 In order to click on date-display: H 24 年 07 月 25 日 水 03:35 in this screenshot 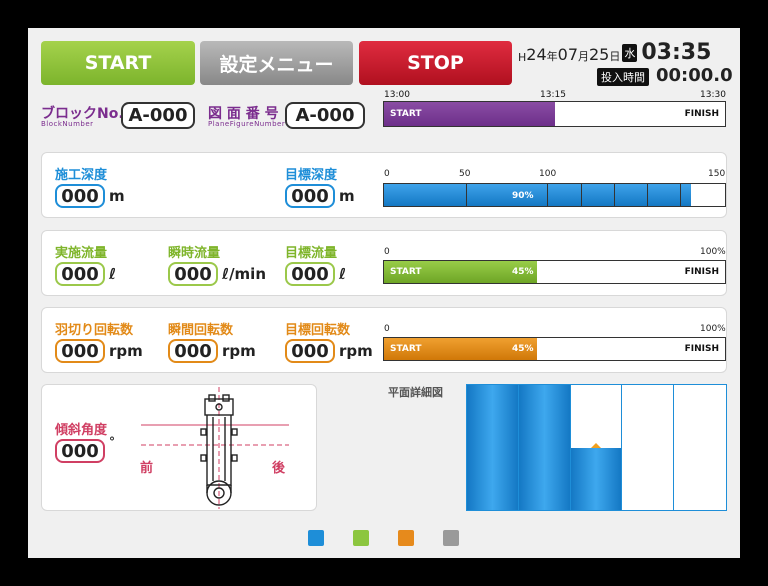, I will do `click(624, 52)`.